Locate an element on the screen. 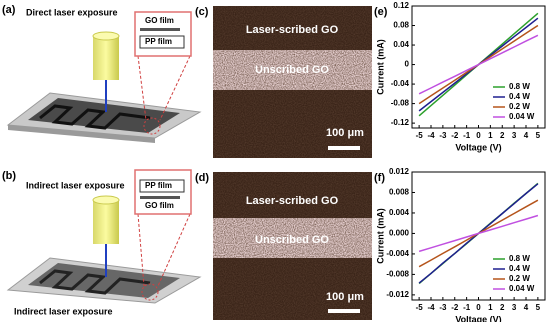 Image resolution: width=550 pixels, height=322 pixels. y-tick-label: 0.12 is located at coordinates (401, 5).